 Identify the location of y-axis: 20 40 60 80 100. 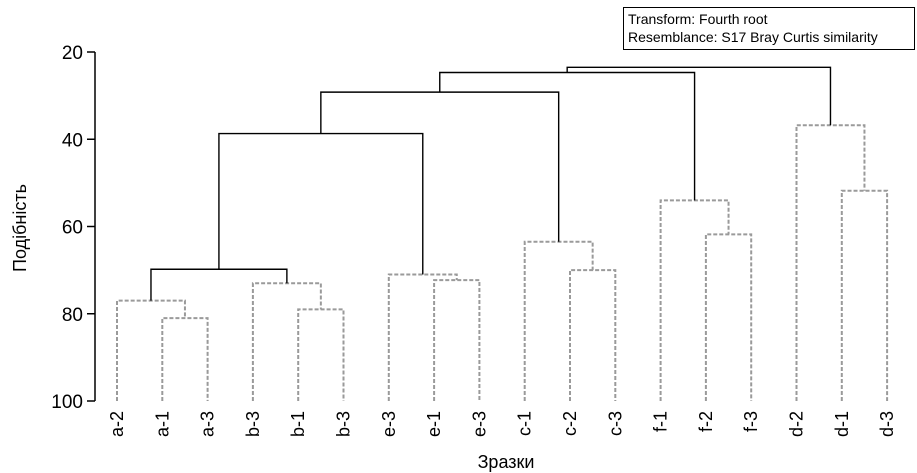
(73, 228).